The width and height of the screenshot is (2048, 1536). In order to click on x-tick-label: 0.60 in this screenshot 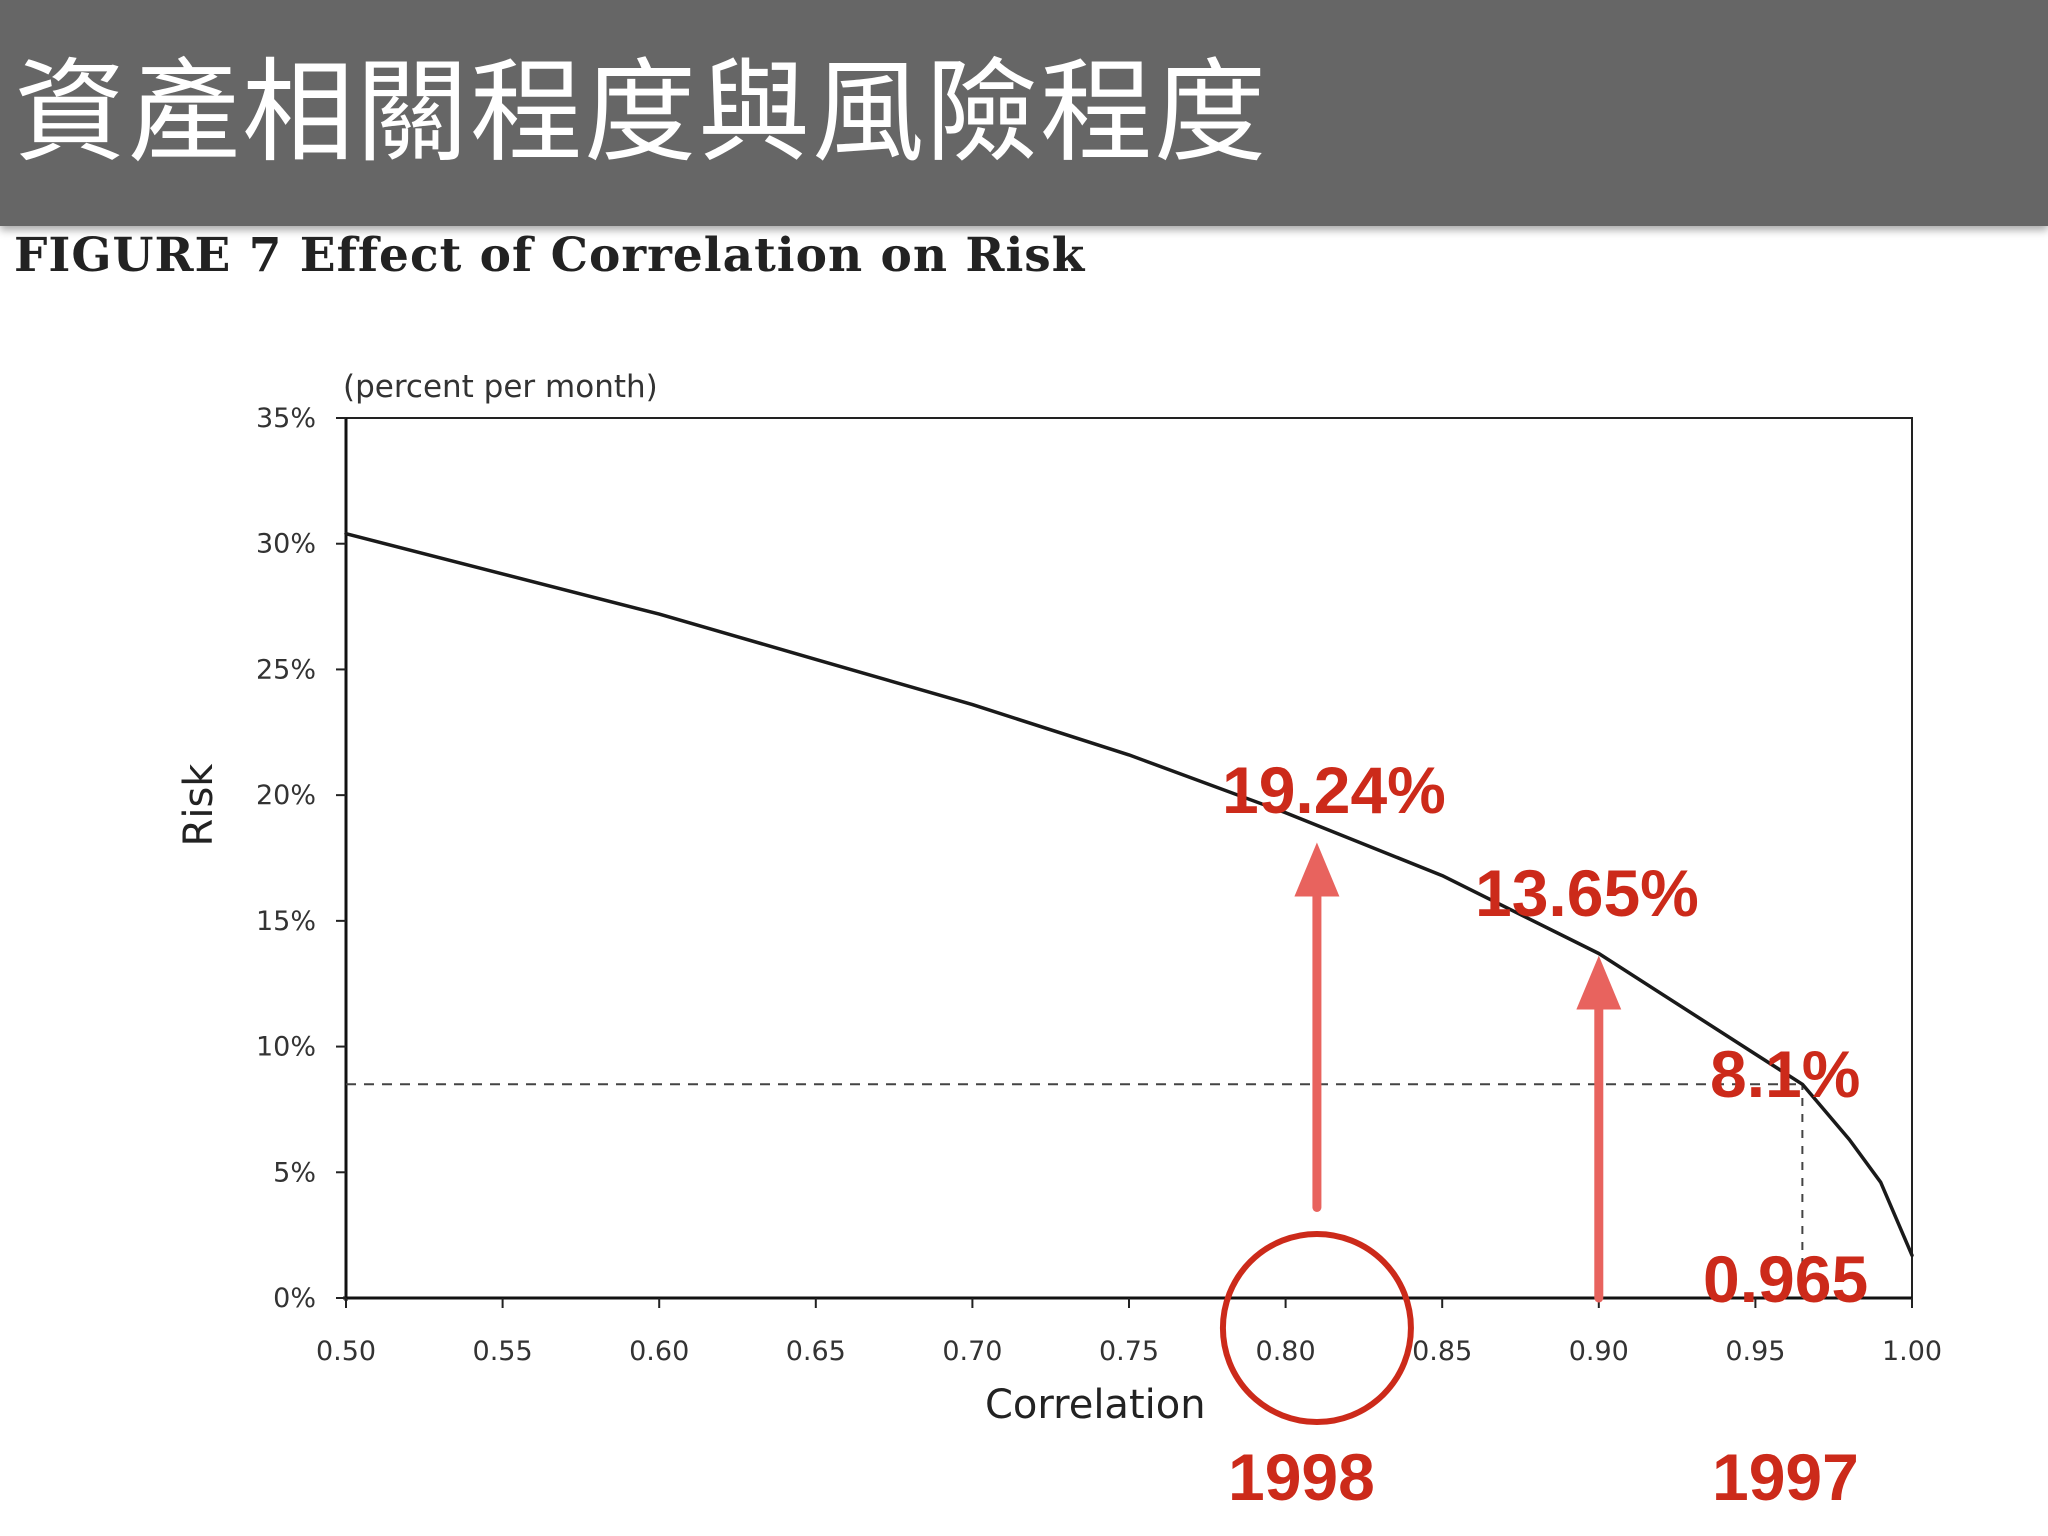, I will do `click(659, 1351)`.